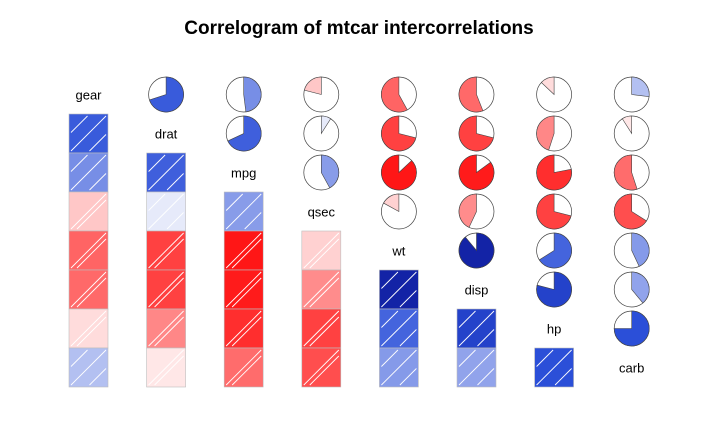 The width and height of the screenshot is (718, 437). I want to click on diagonal-label-disp: disp, so click(477, 290).